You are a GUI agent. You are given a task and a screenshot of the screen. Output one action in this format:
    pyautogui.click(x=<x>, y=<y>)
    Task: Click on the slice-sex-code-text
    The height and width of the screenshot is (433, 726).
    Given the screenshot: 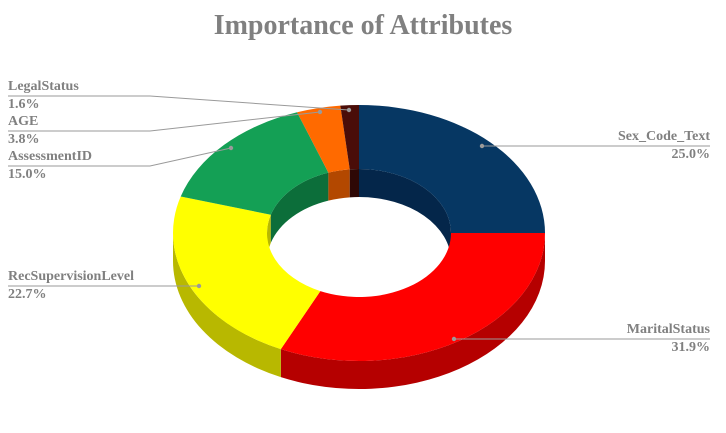 What is the action you would take?
    pyautogui.click(x=452, y=169)
    